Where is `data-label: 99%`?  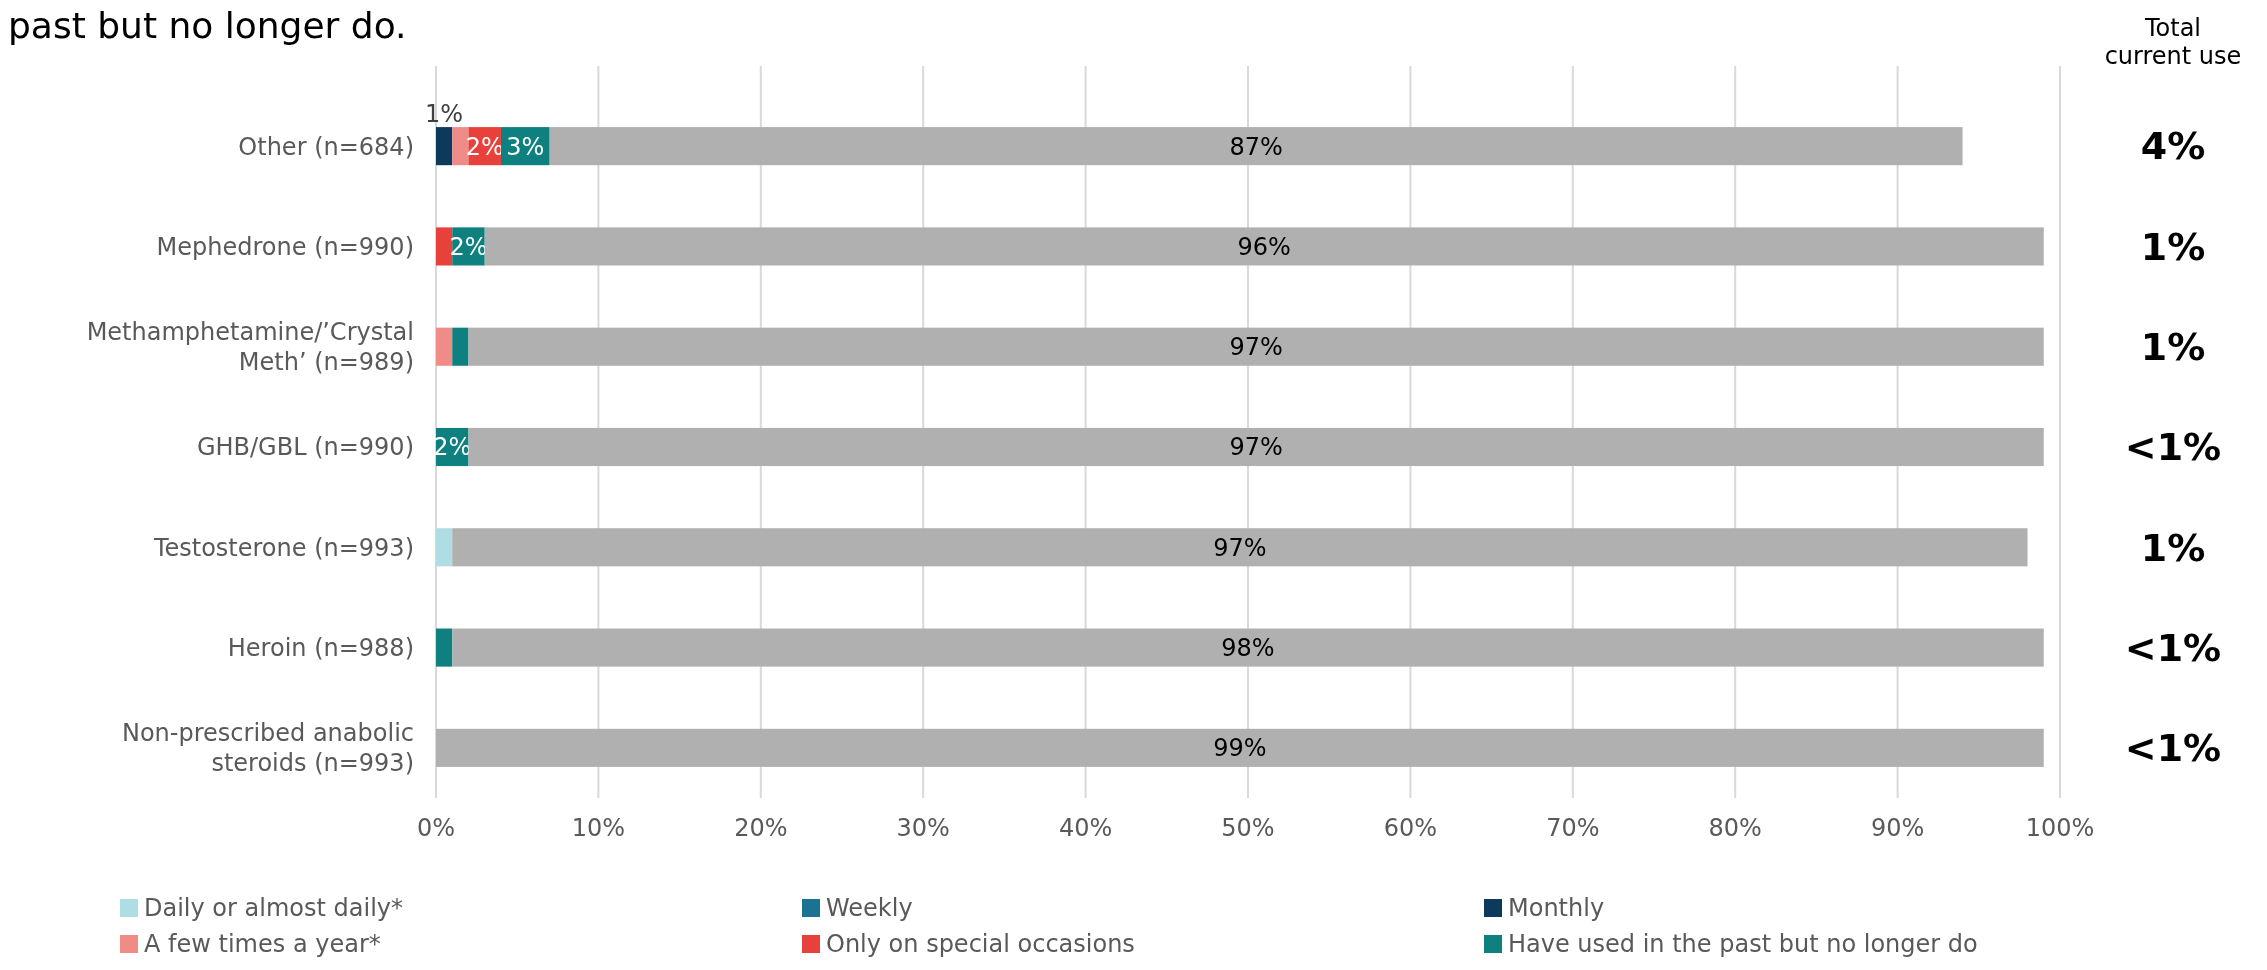 data-label: 99% is located at coordinates (1240, 748).